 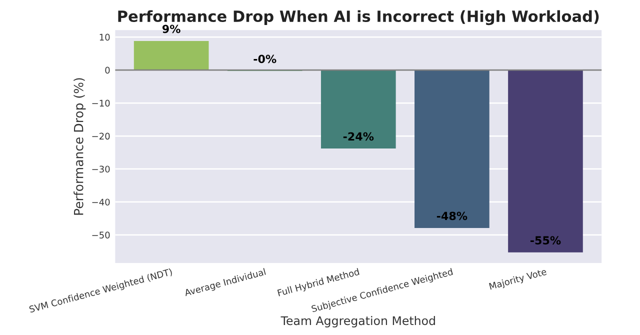 What do you see at coordinates (545, 240) in the screenshot?
I see `data-label: -55%` at bounding box center [545, 240].